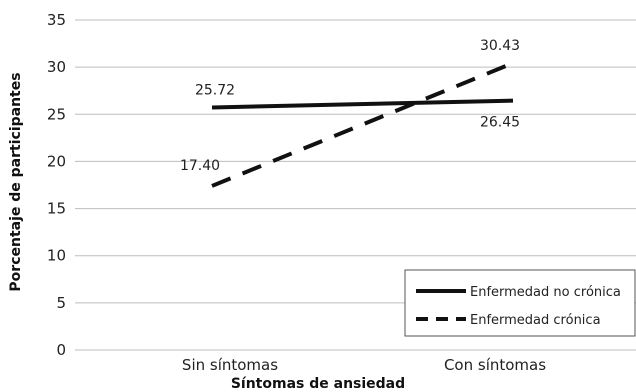 The width and height of the screenshot is (636, 392). Describe the element at coordinates (495, 365) in the screenshot. I see `x-category-label: Con síntomas` at that location.